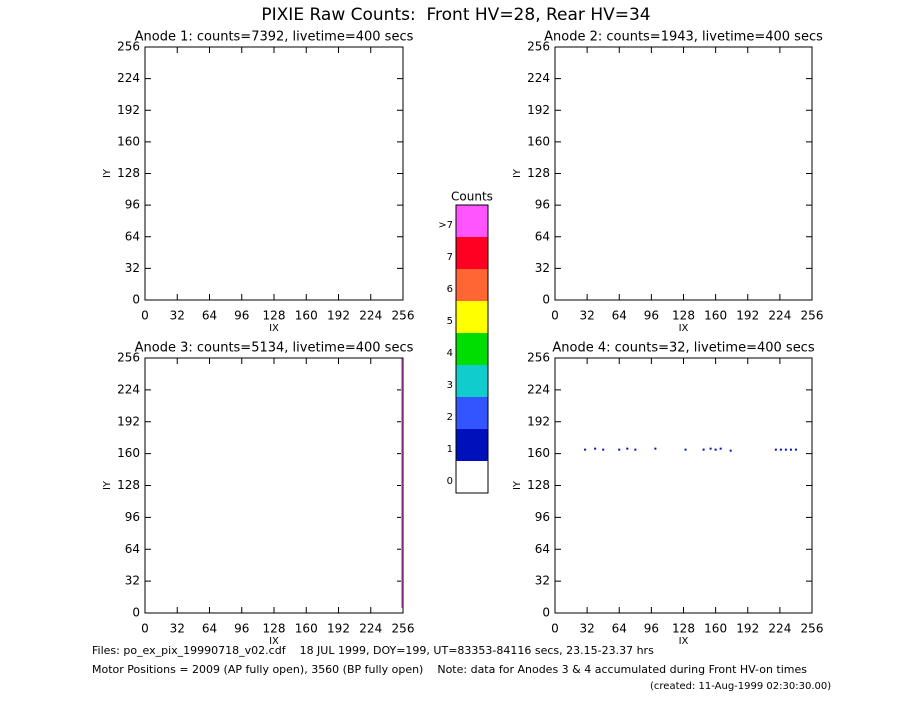 The width and height of the screenshot is (913, 705). What do you see at coordinates (450, 257) in the screenshot?
I see `colorbar-label: 7` at bounding box center [450, 257].